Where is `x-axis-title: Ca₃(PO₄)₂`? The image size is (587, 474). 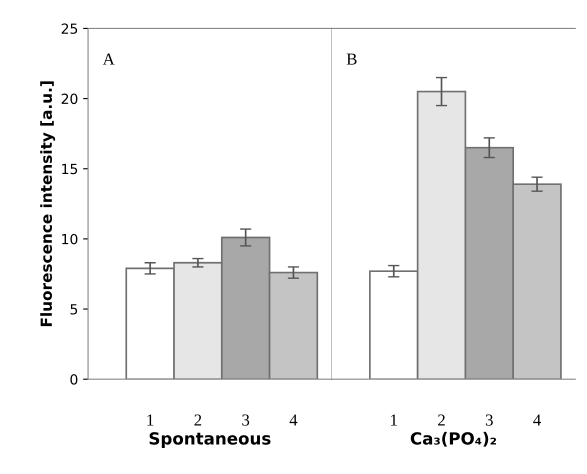 x-axis-title: Ca₃(PO₄)₂ is located at coordinates (453, 439).